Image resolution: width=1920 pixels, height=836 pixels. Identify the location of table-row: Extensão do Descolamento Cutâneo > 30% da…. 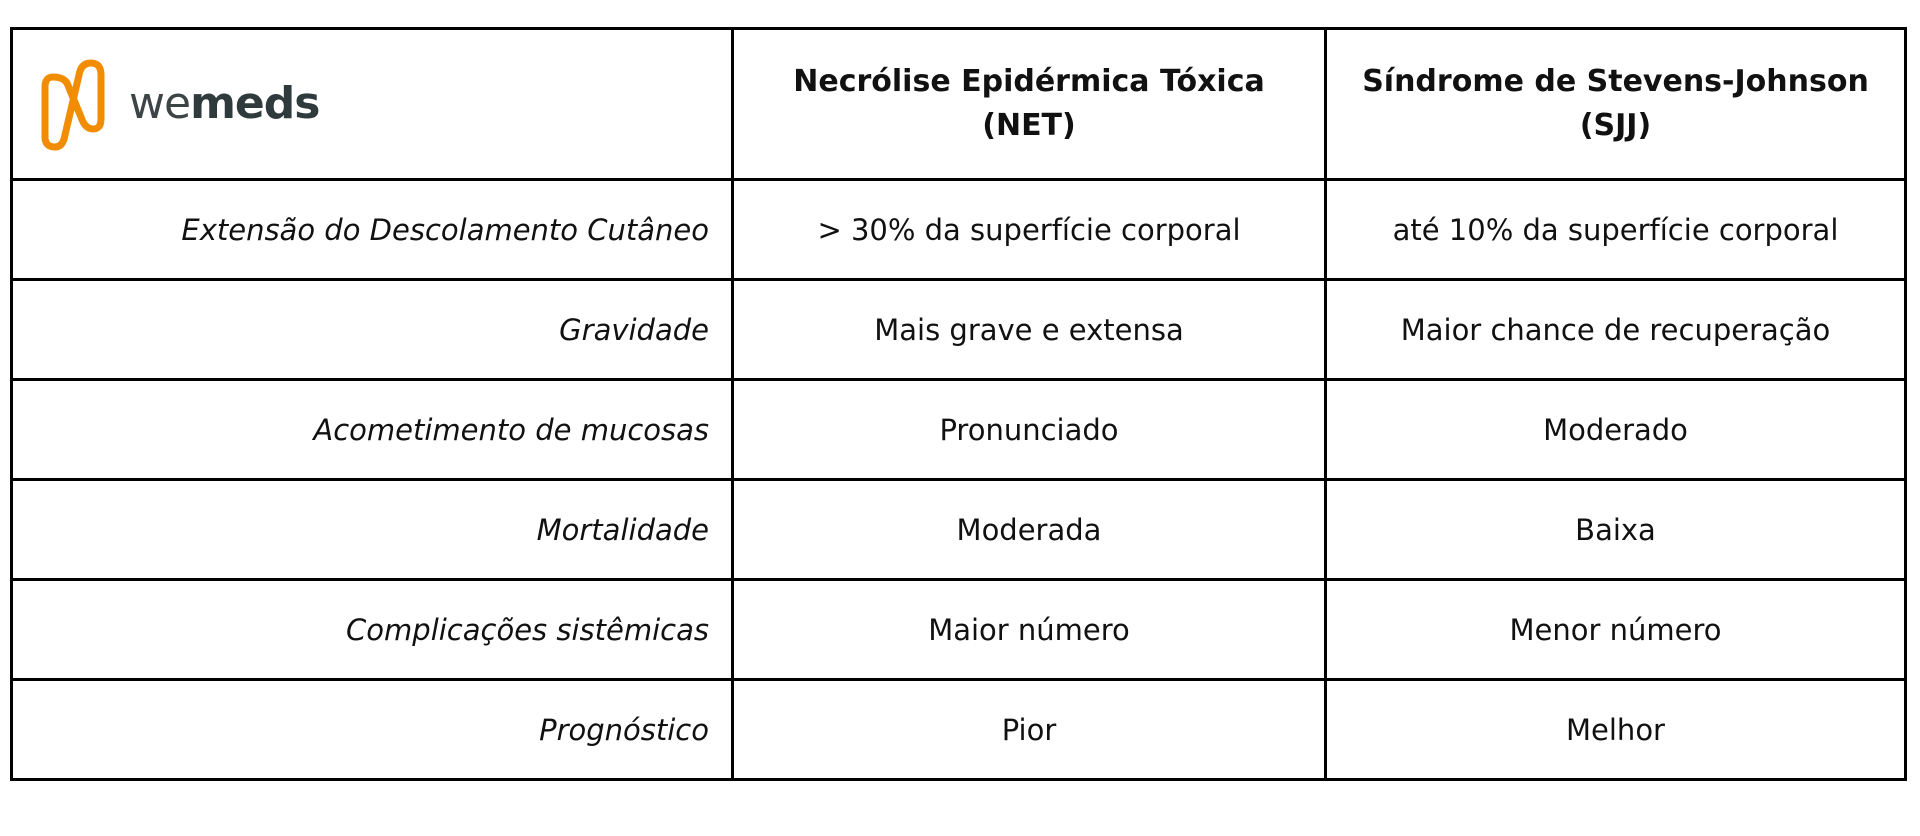
(958, 229).